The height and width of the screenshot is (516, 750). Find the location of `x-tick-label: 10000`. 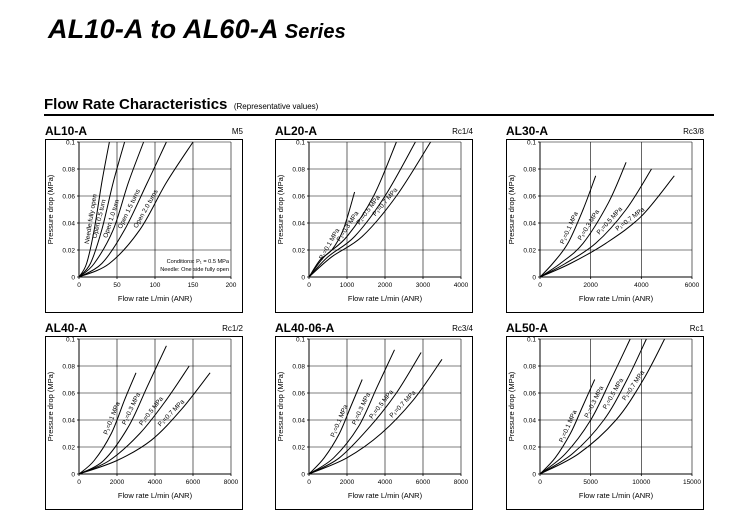

x-tick-label: 10000 is located at coordinates (641, 482).